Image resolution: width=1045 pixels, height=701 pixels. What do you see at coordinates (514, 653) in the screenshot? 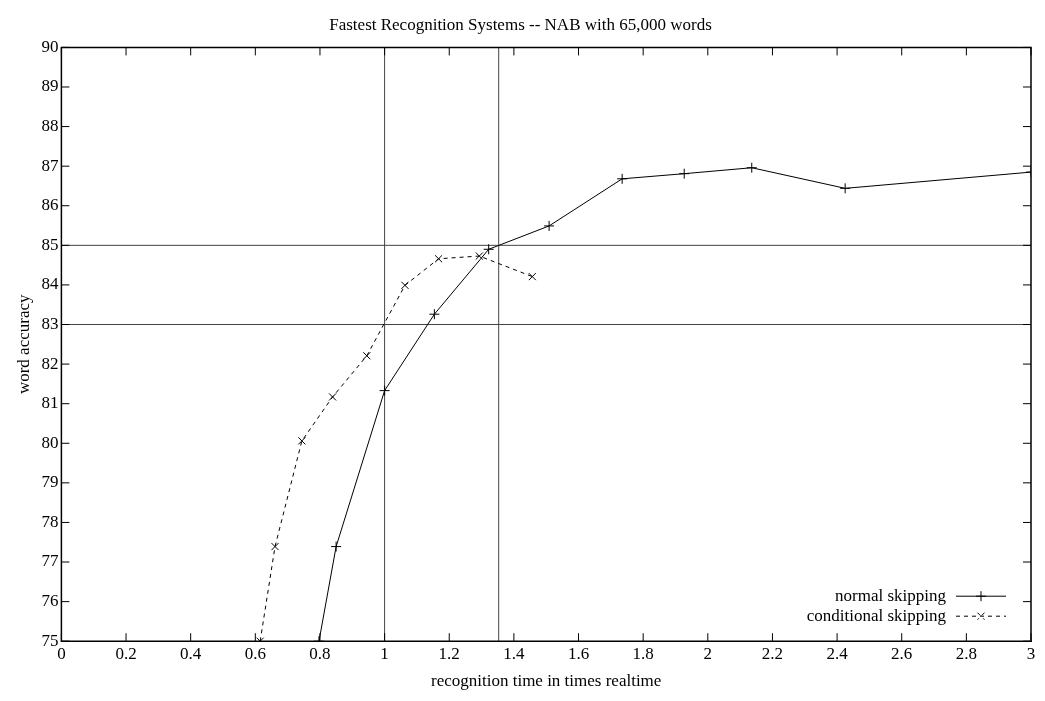
I see `x-tick-label: 1.4` at bounding box center [514, 653].